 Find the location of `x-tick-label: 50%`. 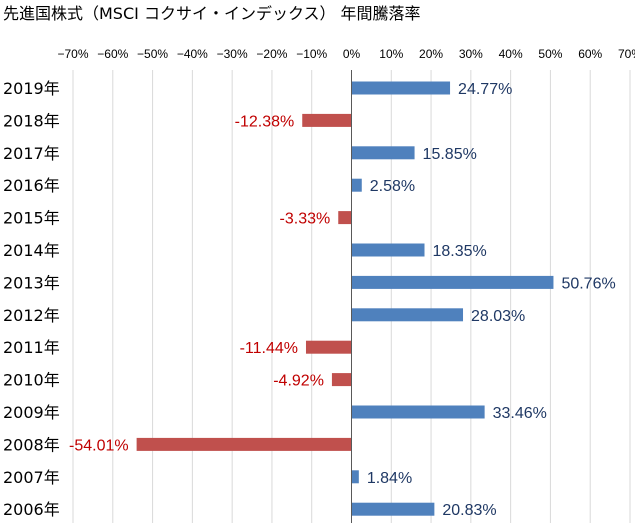

x-tick-label: 50% is located at coordinates (550, 54).